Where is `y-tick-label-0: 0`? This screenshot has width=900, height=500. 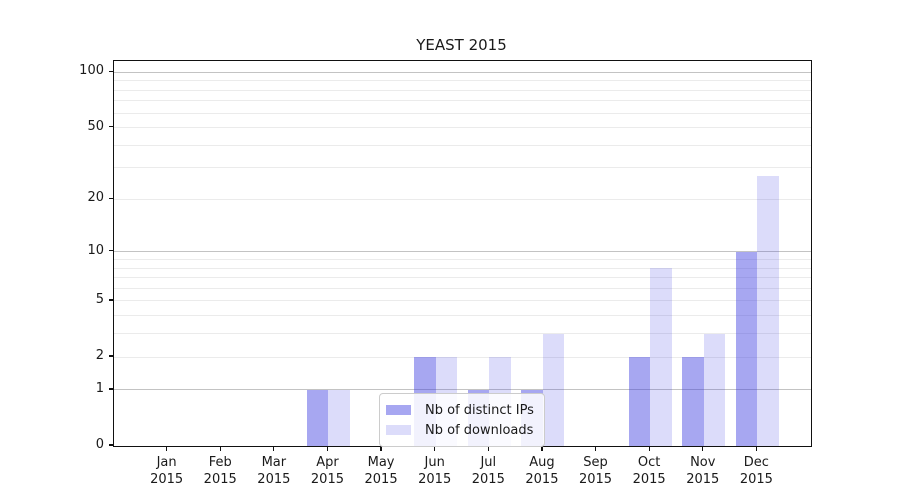 y-tick-label-0: 0 is located at coordinates (99, 444).